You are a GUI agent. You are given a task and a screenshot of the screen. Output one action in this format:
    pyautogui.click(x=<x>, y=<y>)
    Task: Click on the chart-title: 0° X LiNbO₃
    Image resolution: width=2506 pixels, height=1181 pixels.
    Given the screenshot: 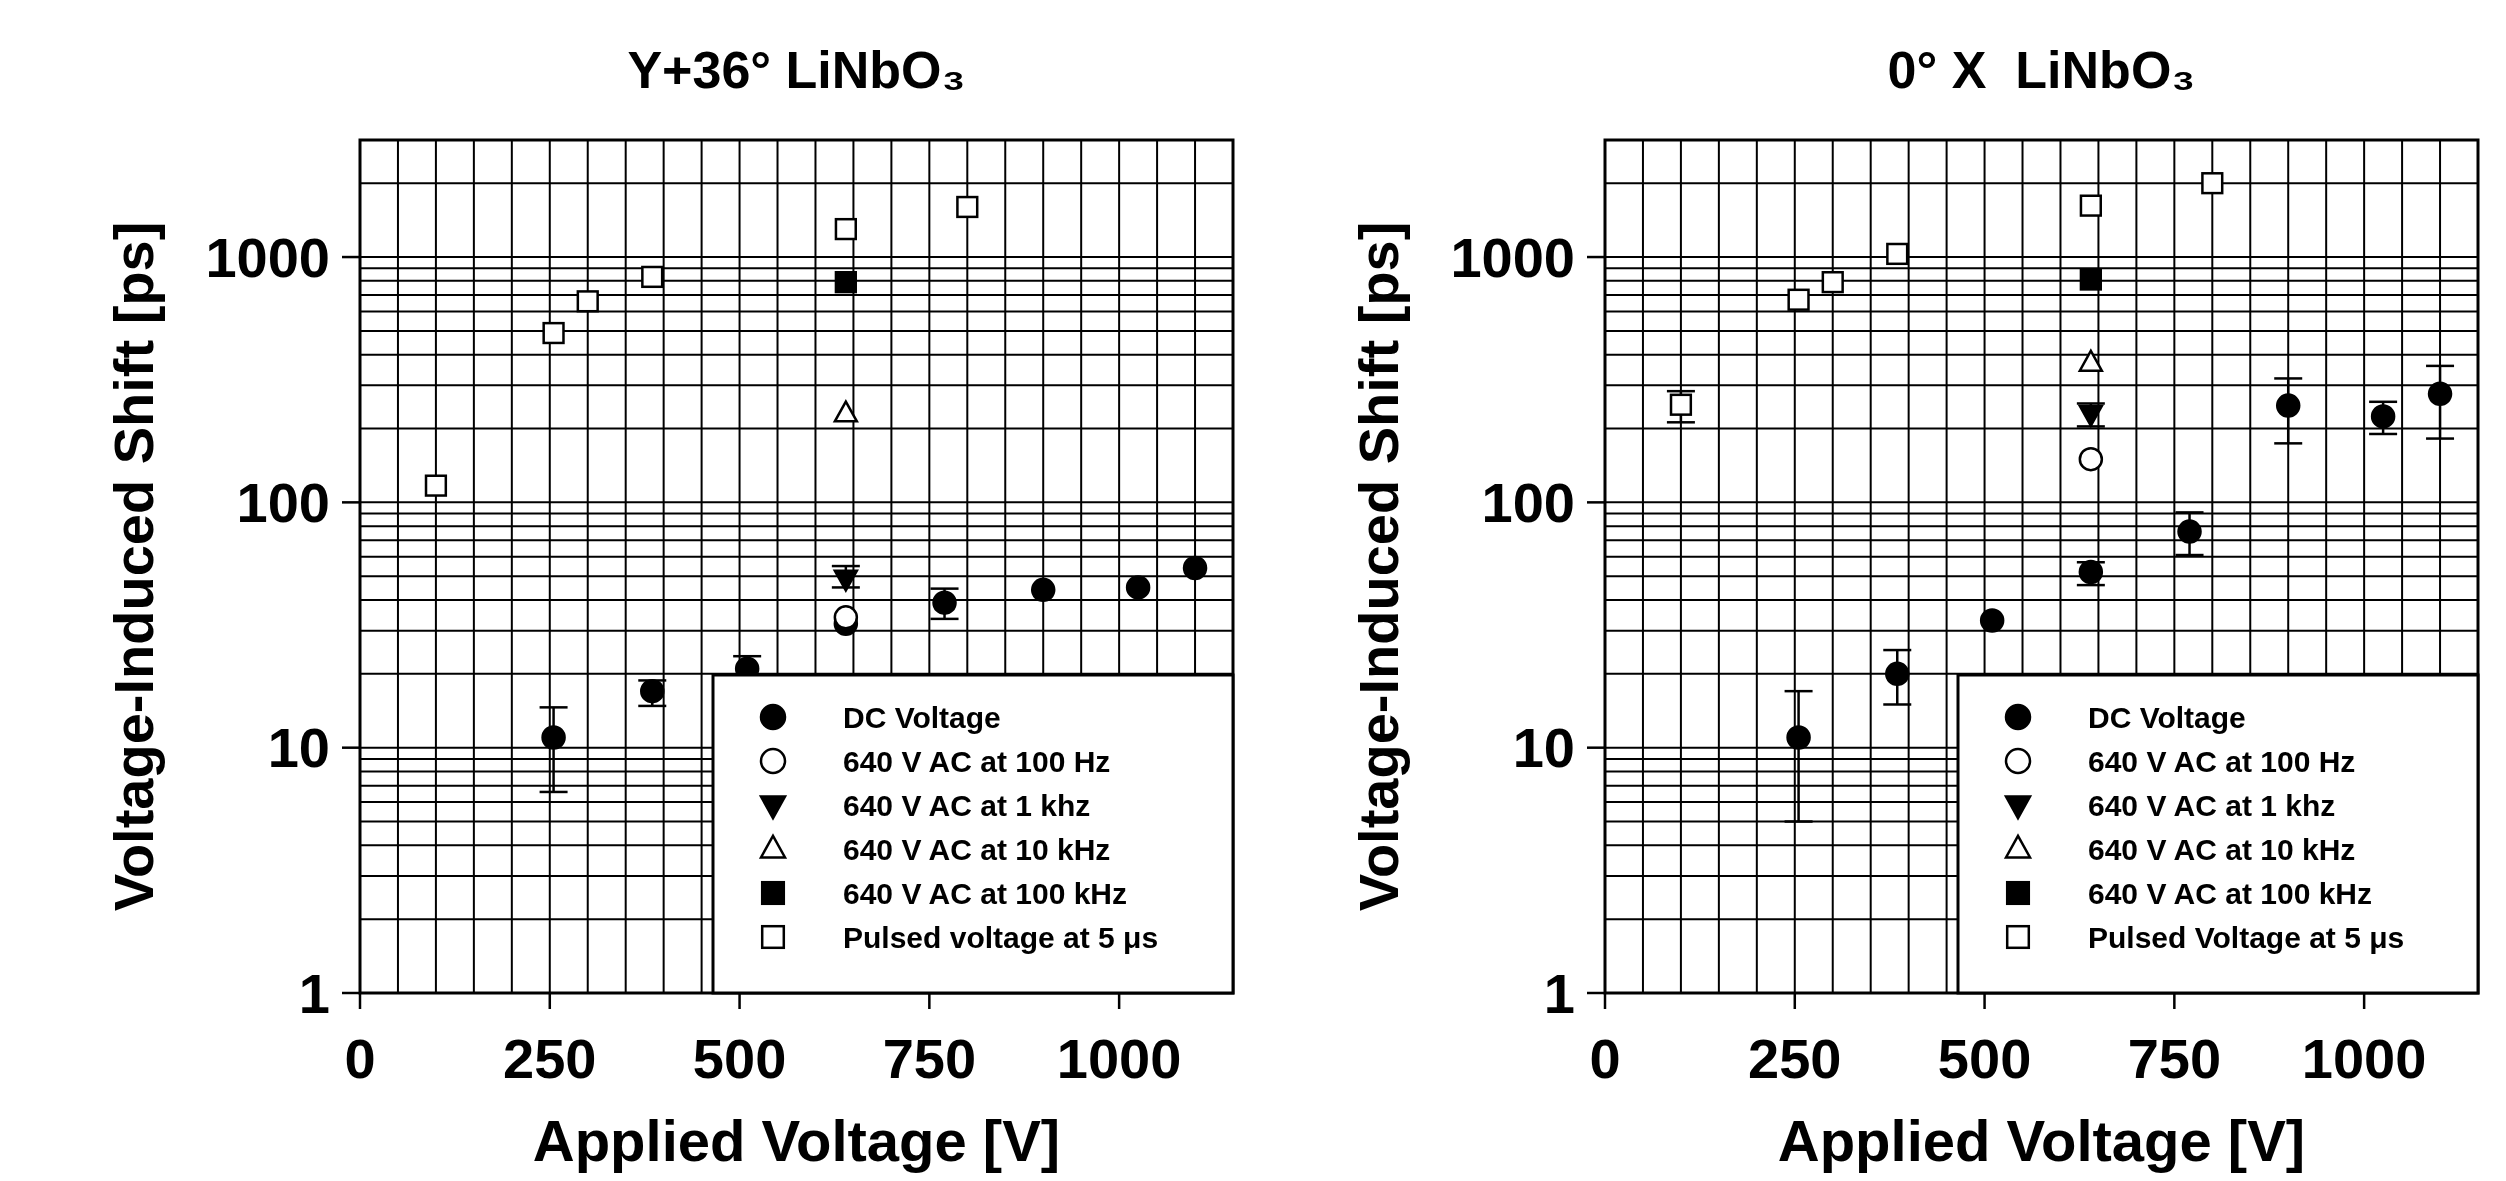 What is the action you would take?
    pyautogui.click(x=2041, y=70)
    